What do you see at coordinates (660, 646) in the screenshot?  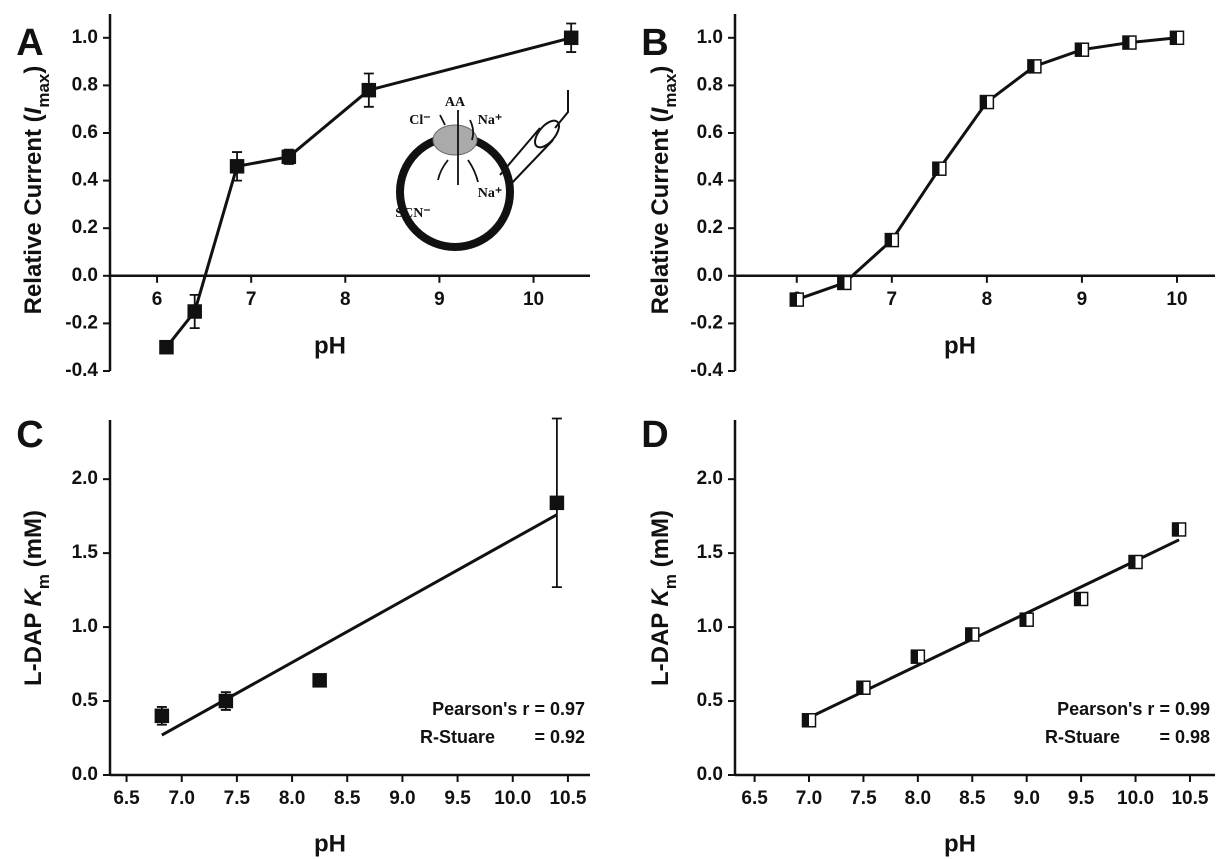 I see `y-axis-label-part: L-DAP` at bounding box center [660, 646].